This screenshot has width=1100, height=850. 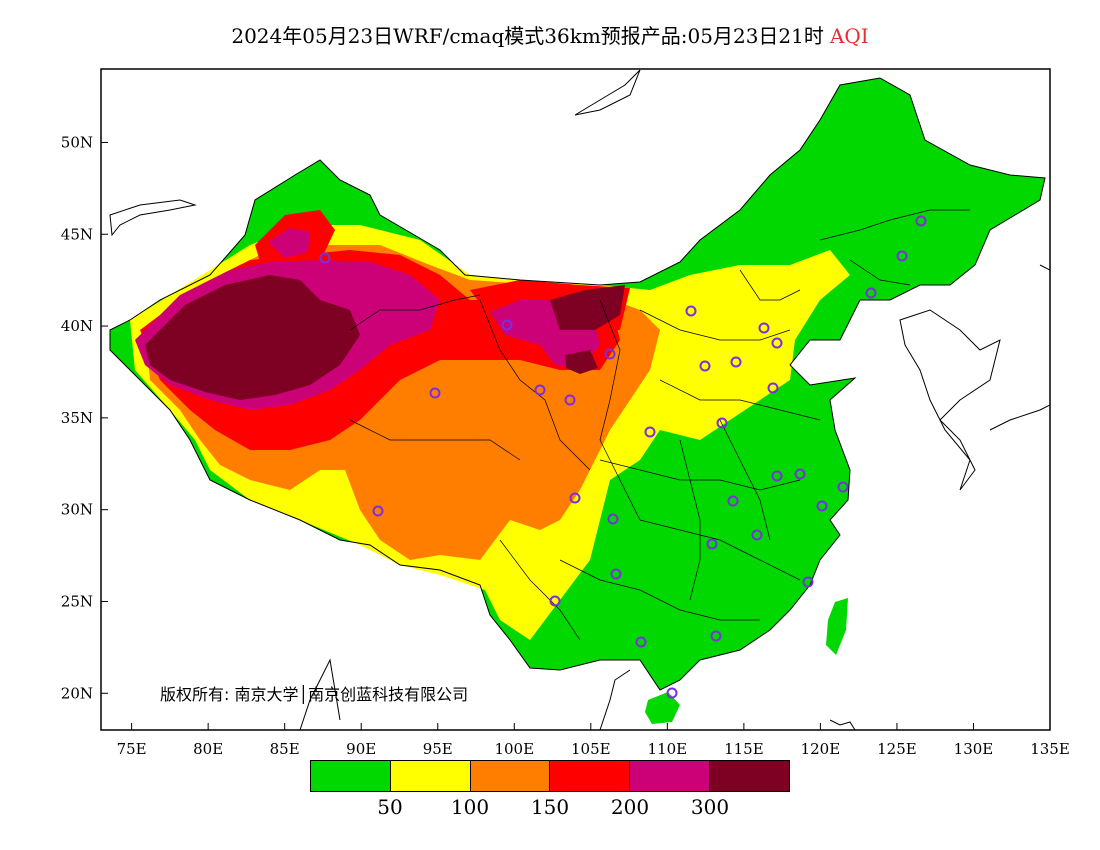 What do you see at coordinates (581, 362) in the screenshot?
I see `aqi-hazardous-ordos` at bounding box center [581, 362].